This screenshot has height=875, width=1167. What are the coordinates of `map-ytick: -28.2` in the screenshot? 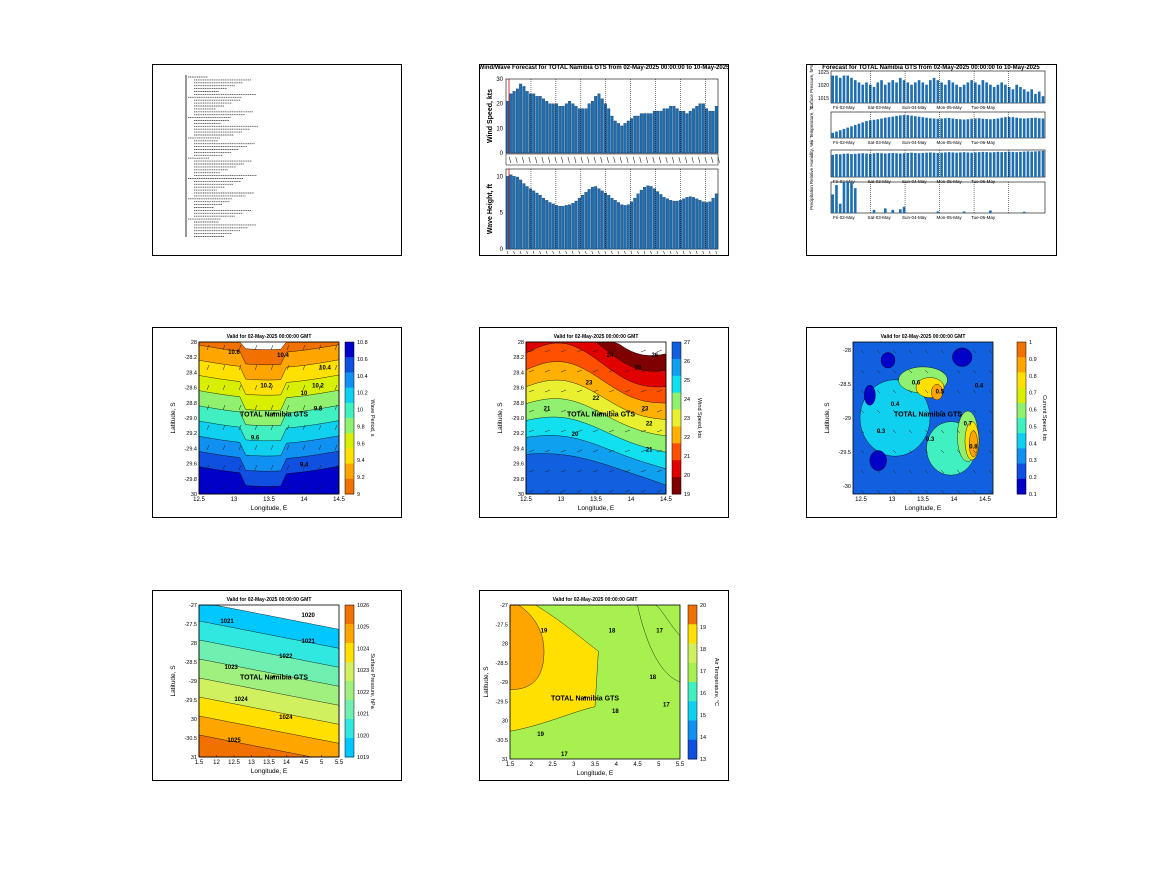 It's located at (190, 358).